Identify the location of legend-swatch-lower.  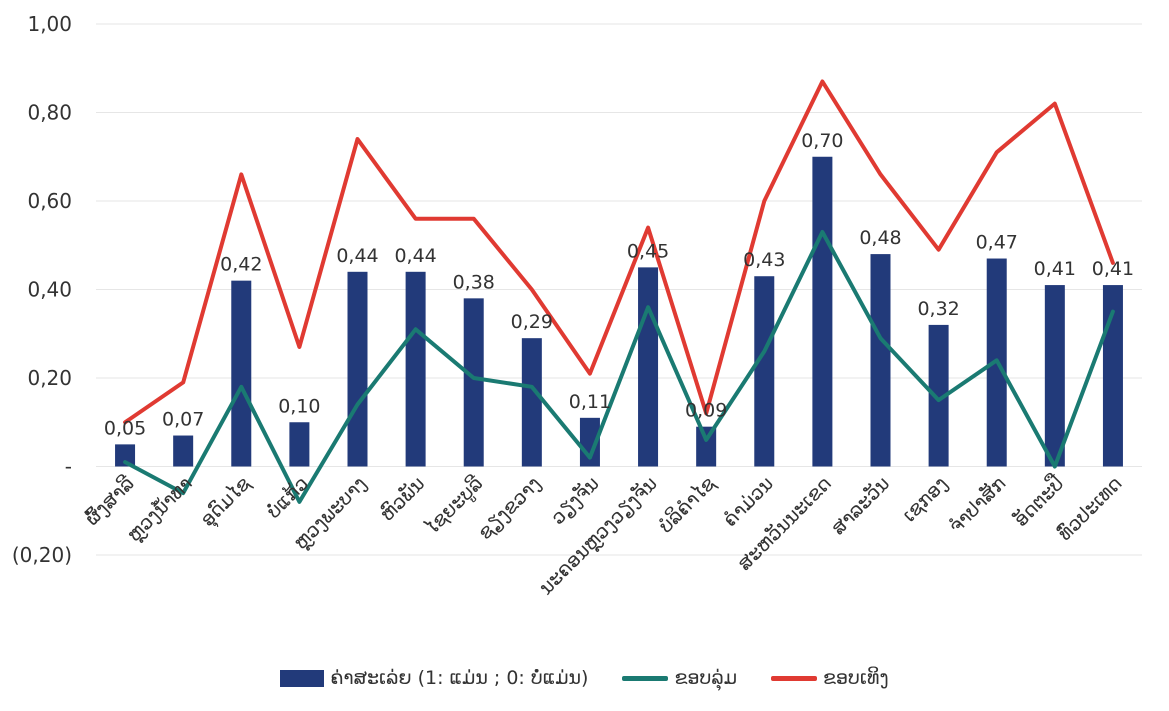
(645, 678).